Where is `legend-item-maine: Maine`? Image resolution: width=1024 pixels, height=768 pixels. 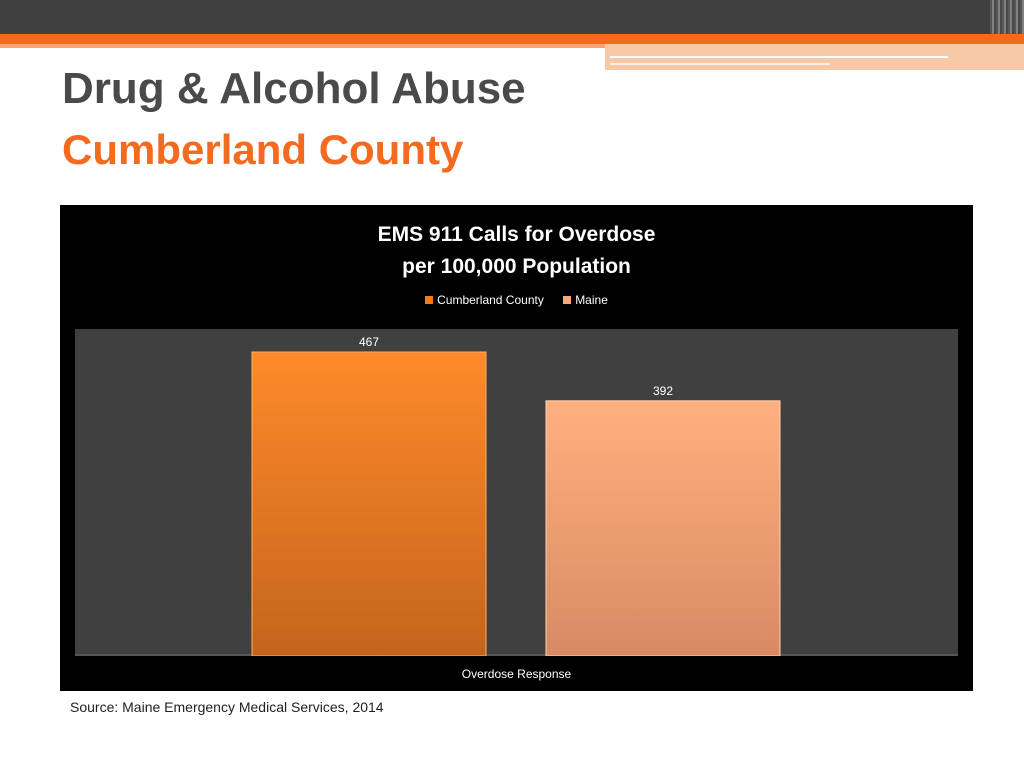 legend-item-maine: Maine is located at coordinates (585, 300).